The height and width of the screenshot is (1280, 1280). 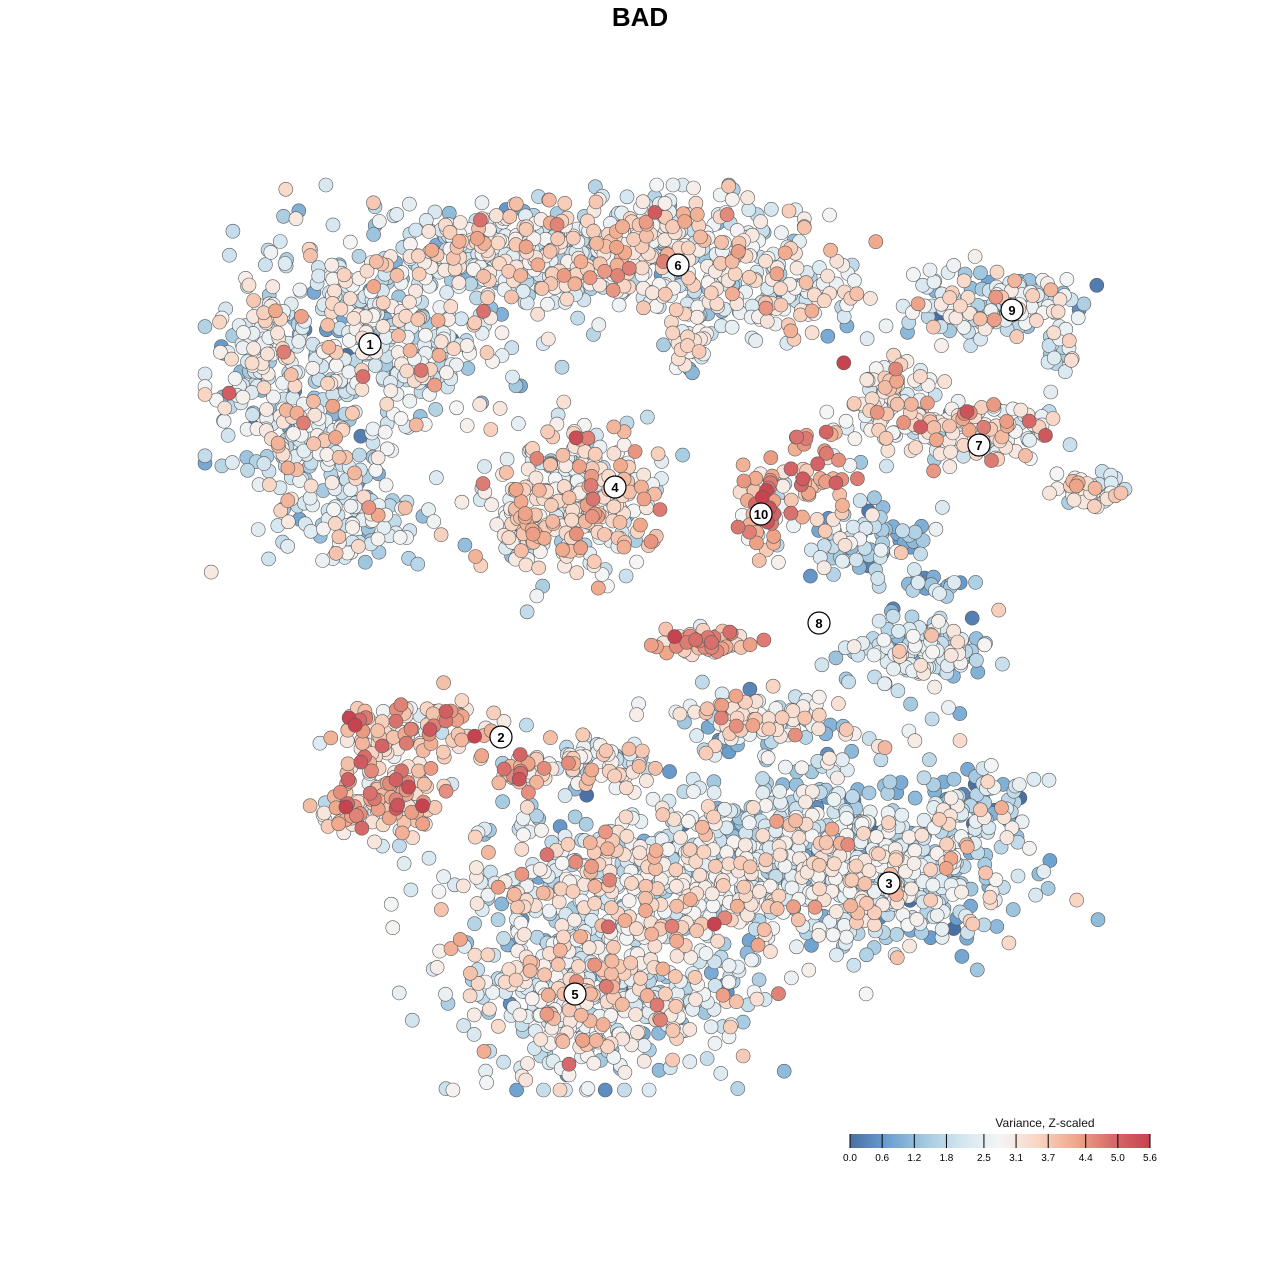 I want to click on cluster-label-text: 6, so click(x=677, y=265).